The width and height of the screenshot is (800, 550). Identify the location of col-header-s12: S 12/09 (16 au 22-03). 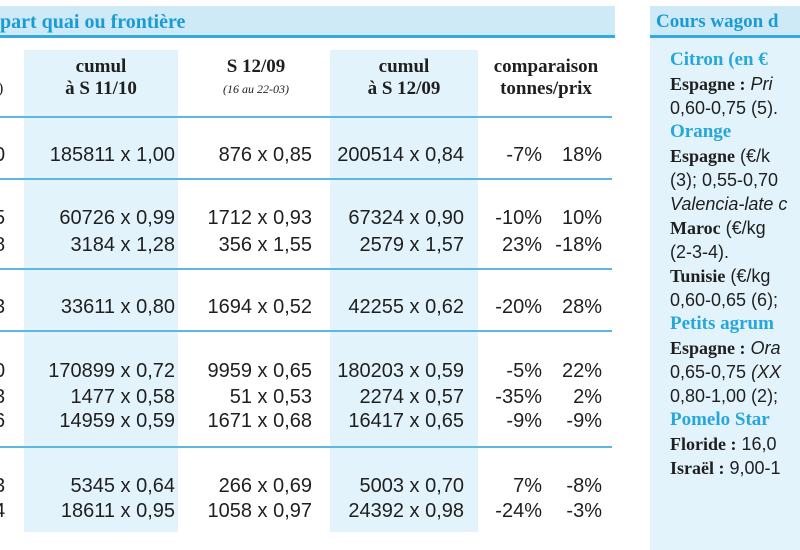
(256, 76).